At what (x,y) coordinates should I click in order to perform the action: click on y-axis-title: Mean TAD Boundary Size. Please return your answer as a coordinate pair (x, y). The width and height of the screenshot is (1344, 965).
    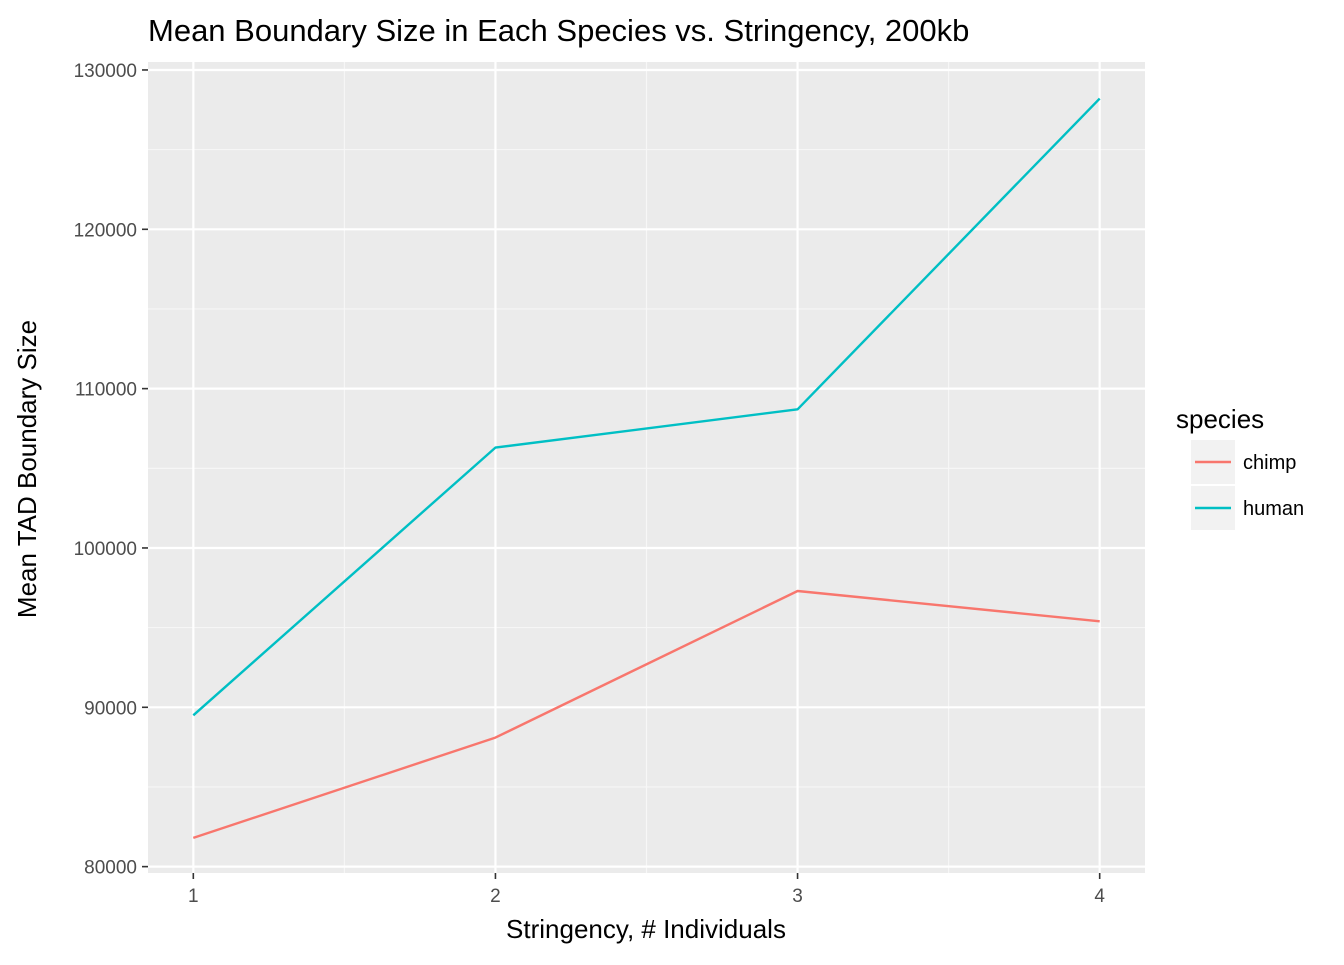
    Looking at the image, I should click on (27, 469).